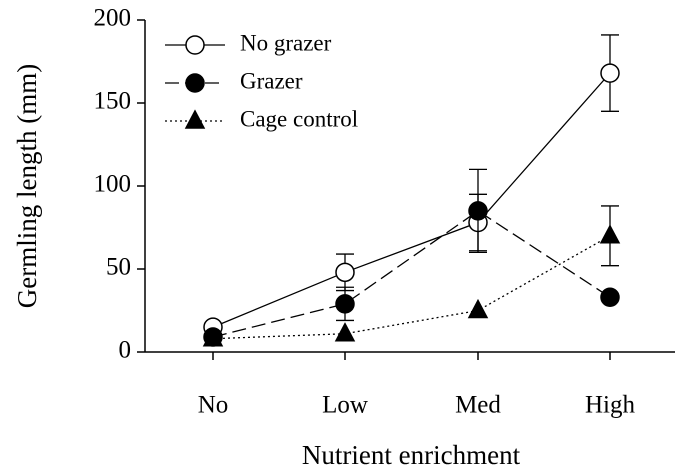 The height and width of the screenshot is (475, 675). I want to click on y-tick-label: 200, so click(113, 18).